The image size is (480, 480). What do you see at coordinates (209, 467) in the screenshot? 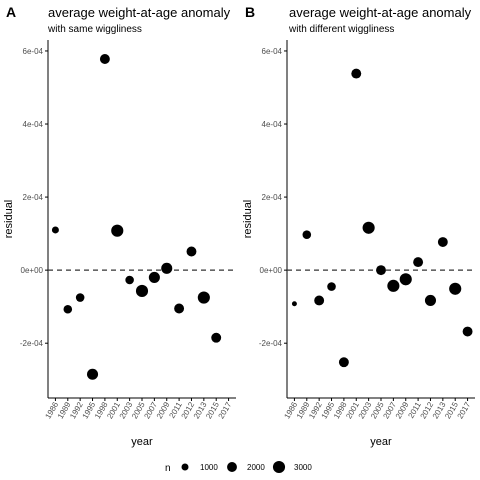
I see `legend-label: 1000` at bounding box center [209, 467].